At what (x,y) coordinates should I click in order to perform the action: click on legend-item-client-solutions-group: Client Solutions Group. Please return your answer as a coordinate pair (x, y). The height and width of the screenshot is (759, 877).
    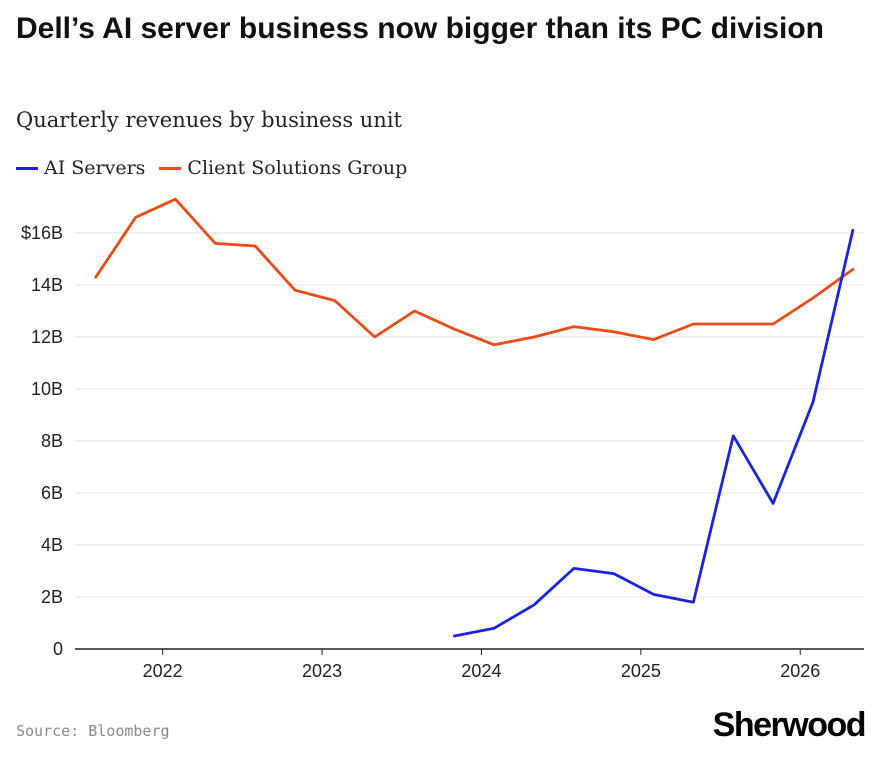
    Looking at the image, I should click on (283, 168).